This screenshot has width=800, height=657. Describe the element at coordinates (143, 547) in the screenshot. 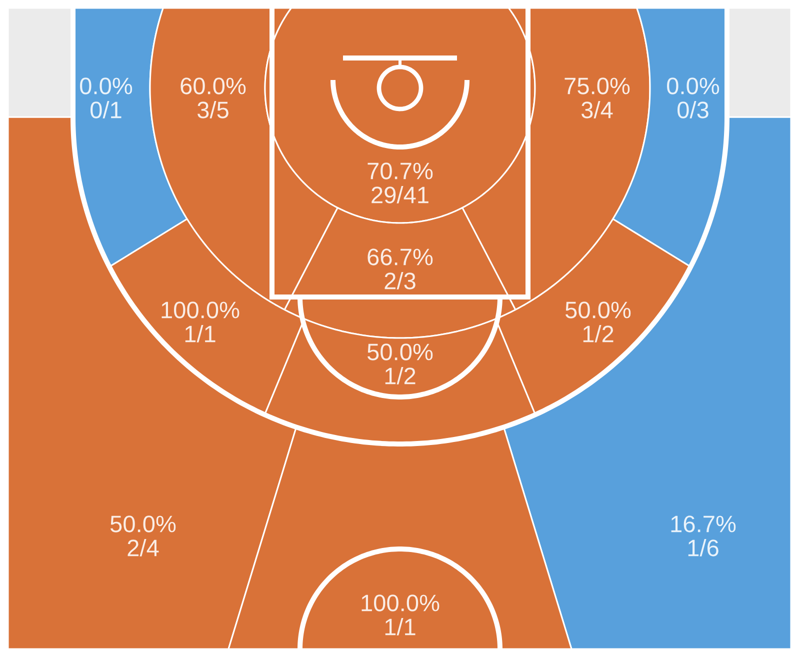

I see `category-label: 2/4` at that location.